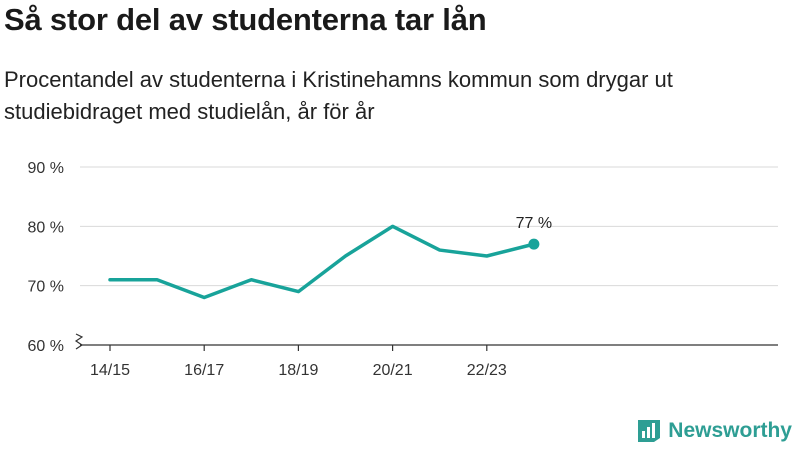 This screenshot has width=800, height=450. What do you see at coordinates (730, 430) in the screenshot?
I see `brand-name: Newsworthy` at bounding box center [730, 430].